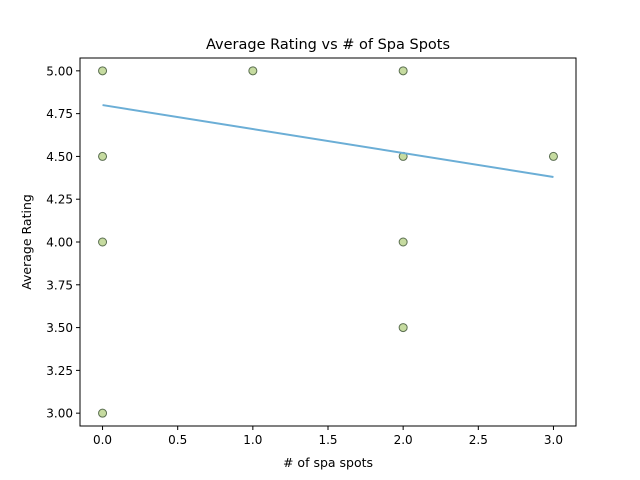 Image resolution: width=640 pixels, height=480 pixels. I want to click on x-axis-label: # of spa spots, so click(328, 462).